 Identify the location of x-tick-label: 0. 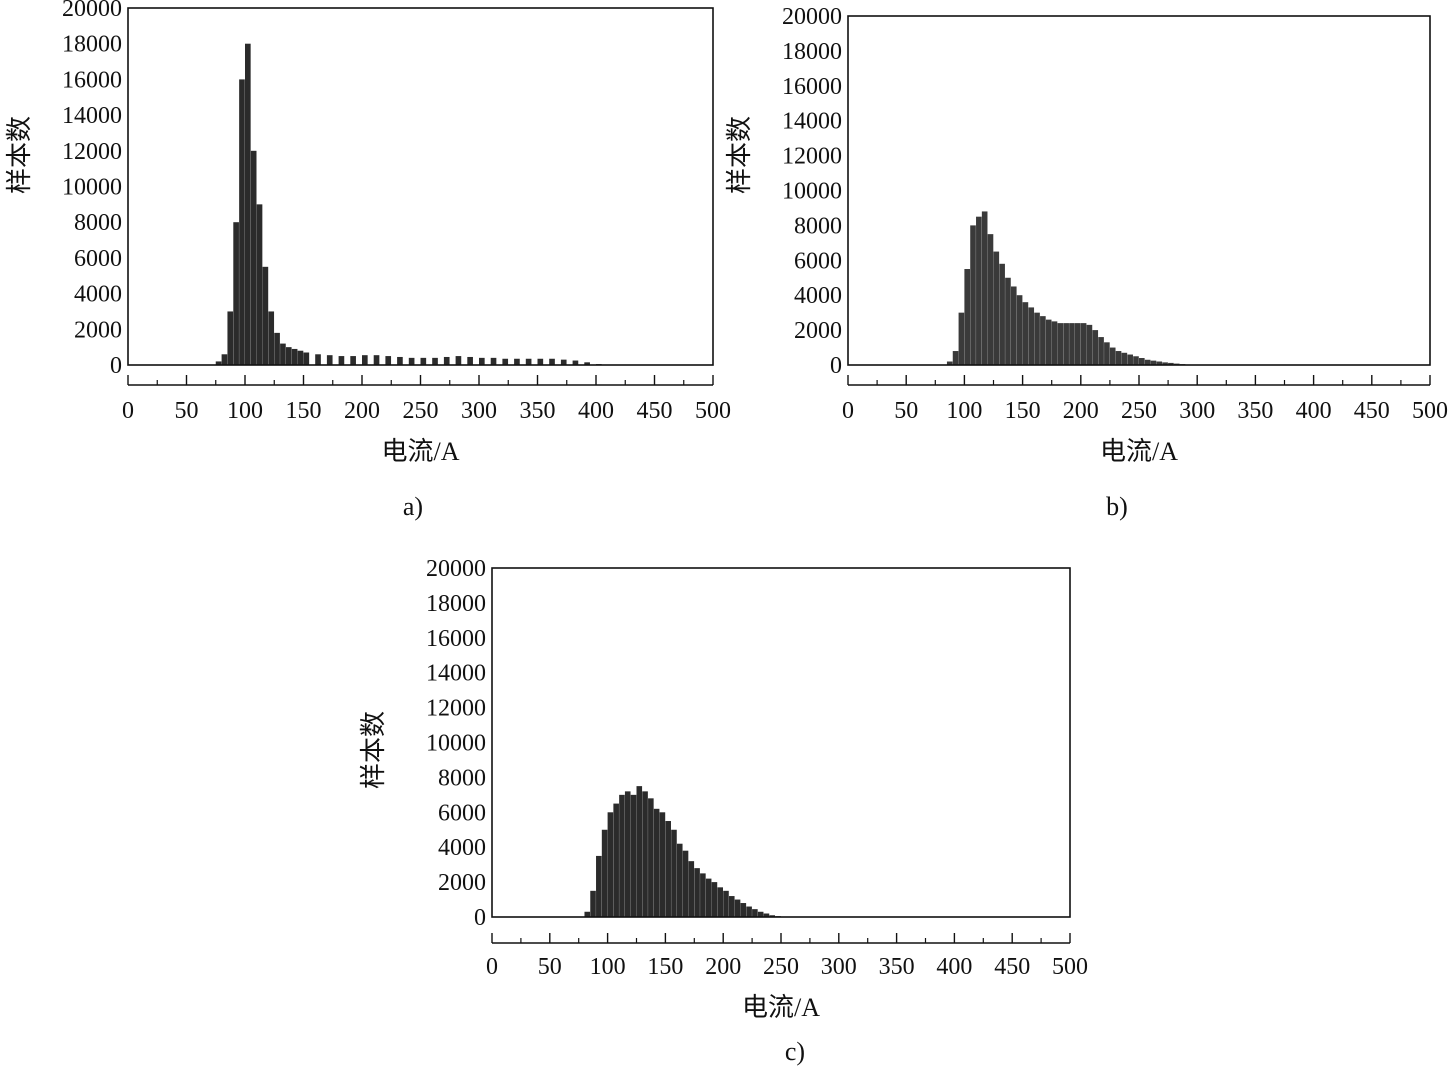
(492, 967).